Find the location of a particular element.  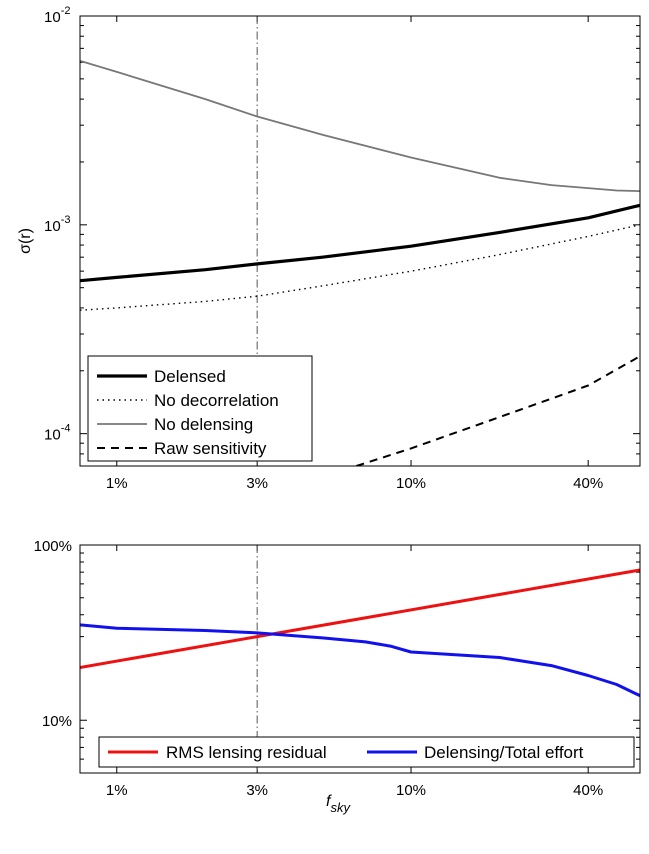

series-line-raw-sensitivity is located at coordinates (498, 410).